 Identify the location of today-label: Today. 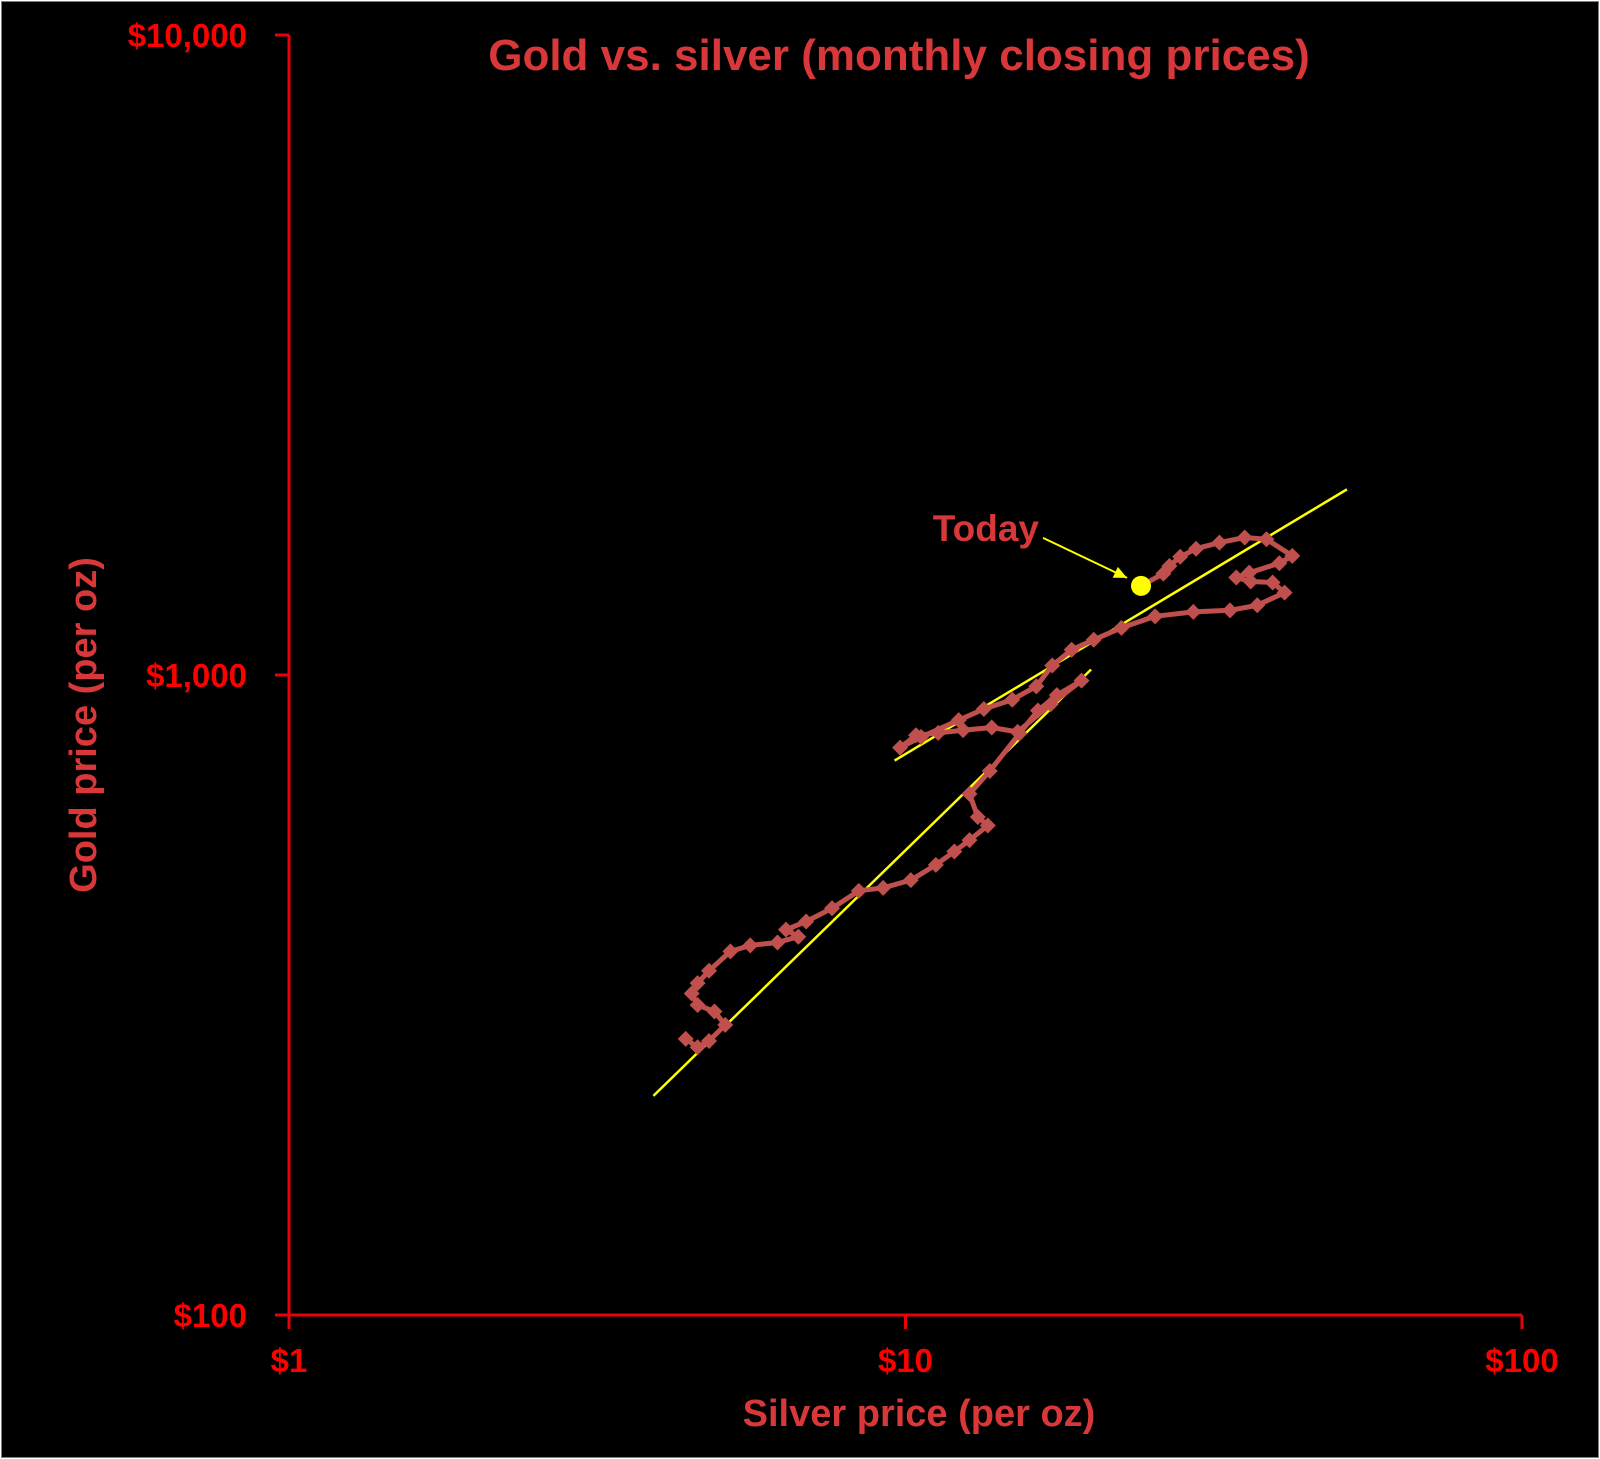
(986, 528).